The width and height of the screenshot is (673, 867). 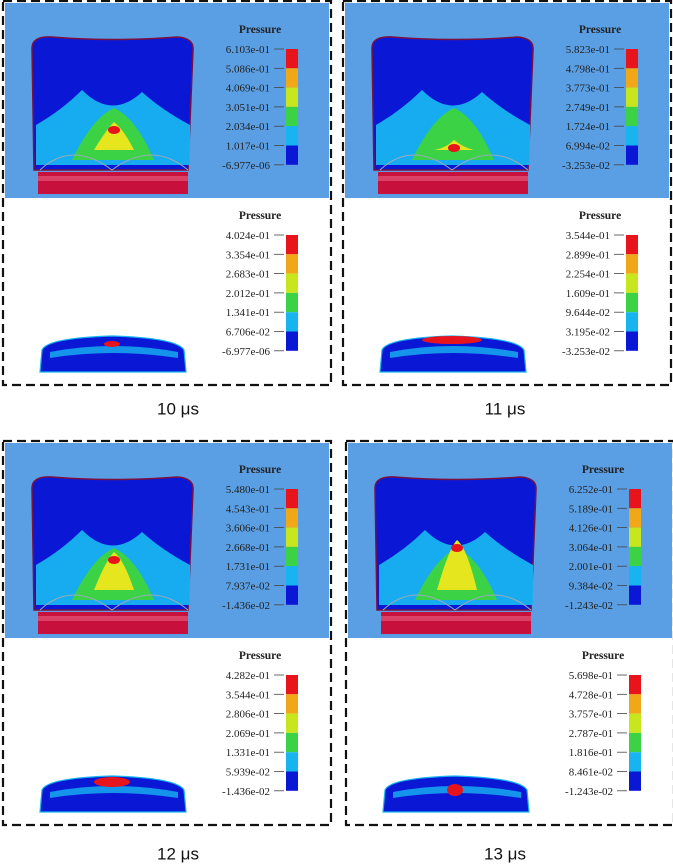 I want to click on legend-label: 1.341e-01, so click(x=248, y=313).